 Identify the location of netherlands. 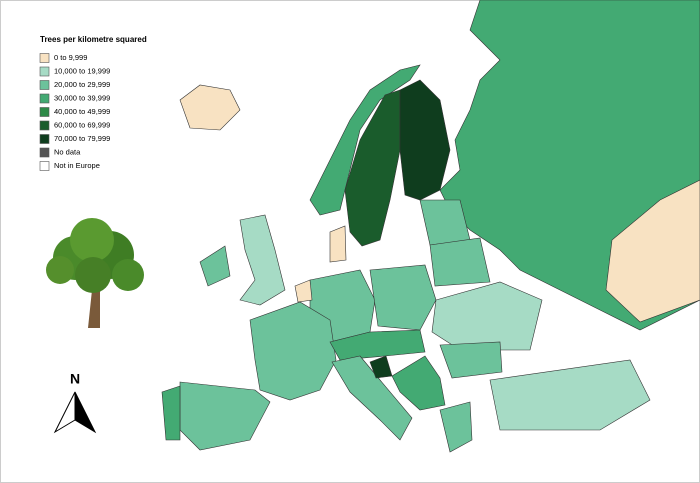
(303, 291).